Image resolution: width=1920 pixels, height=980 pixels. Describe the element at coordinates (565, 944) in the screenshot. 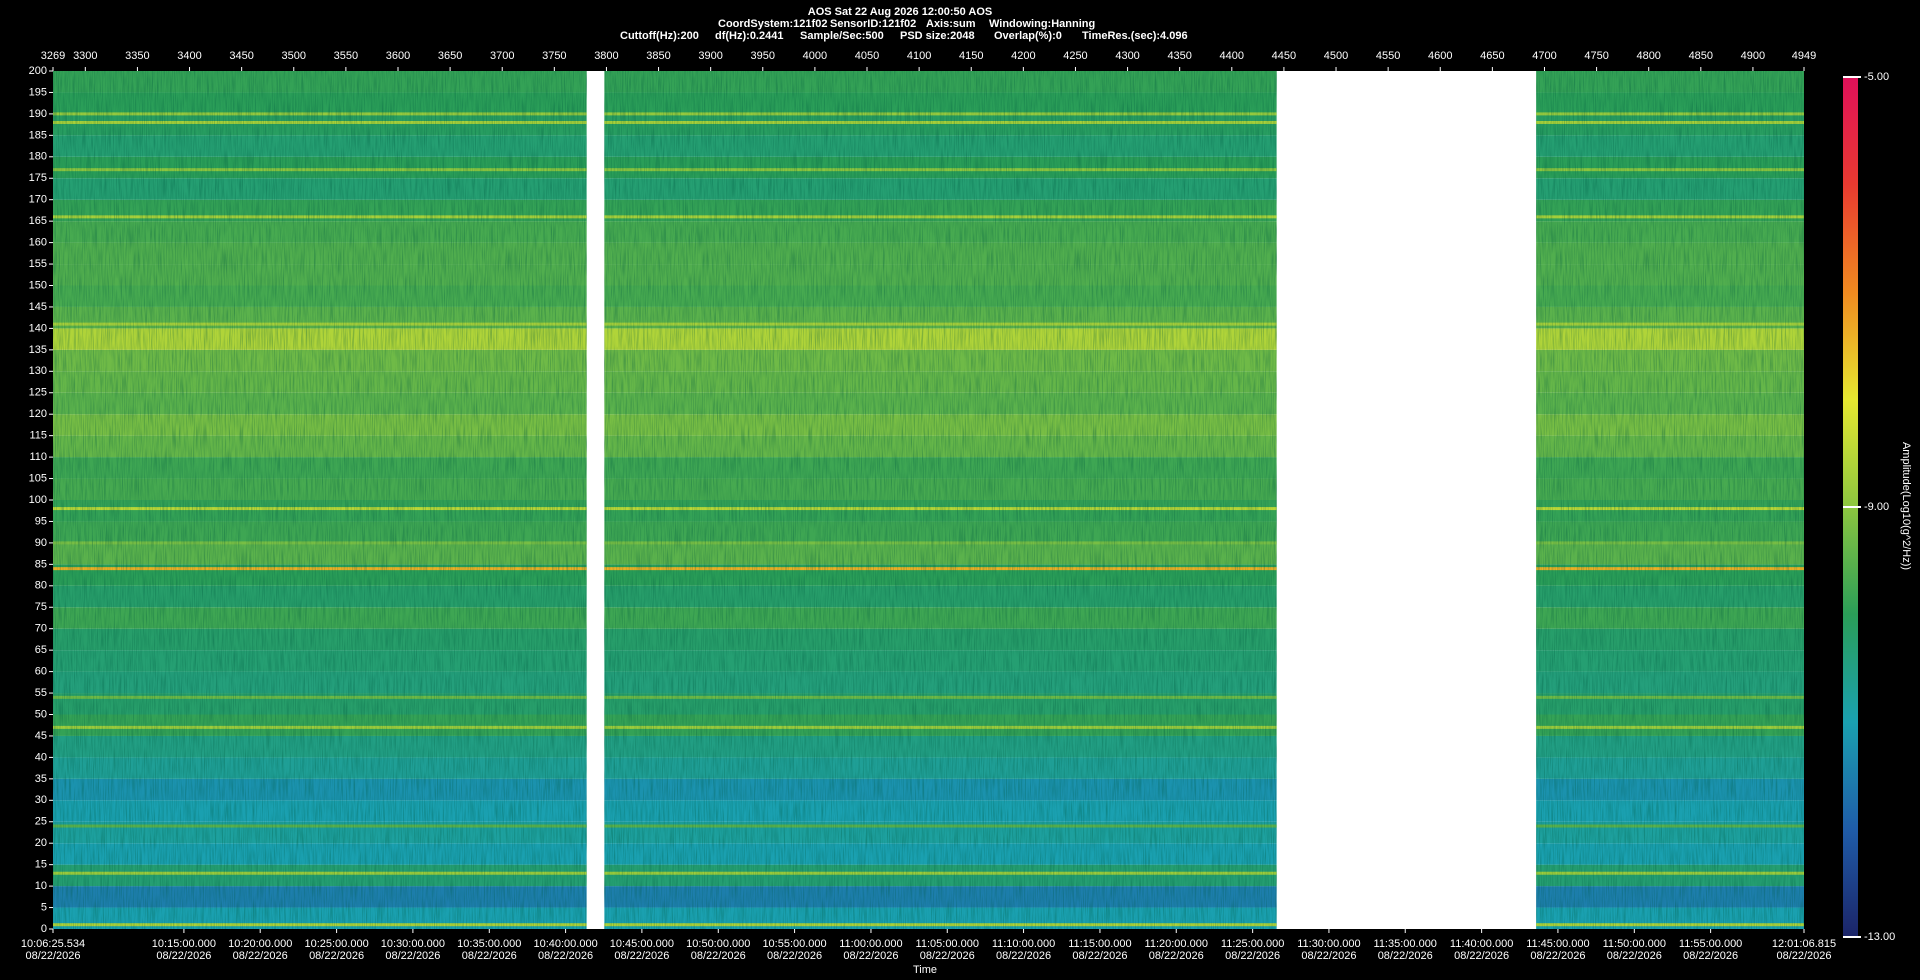

I see `x-tick-label-bottom: 10:40:00.000` at that location.